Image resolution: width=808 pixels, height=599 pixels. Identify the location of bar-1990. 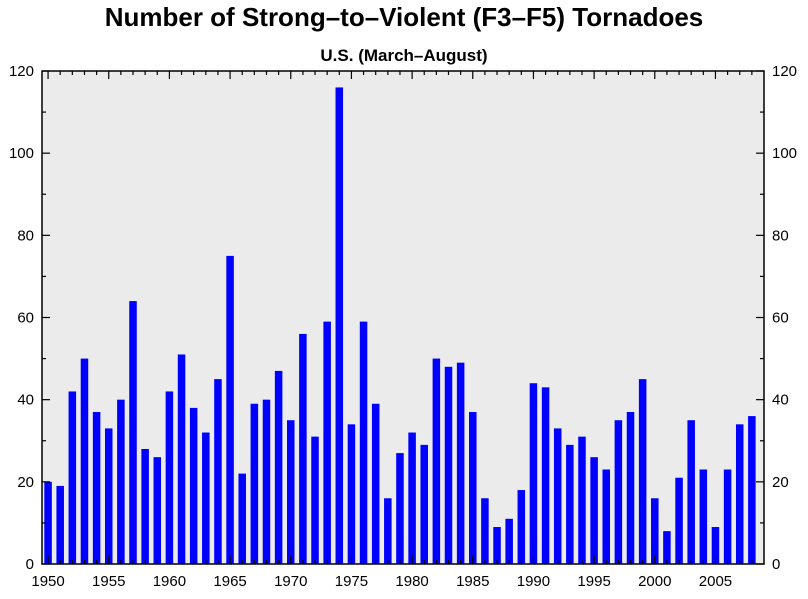
(533, 473).